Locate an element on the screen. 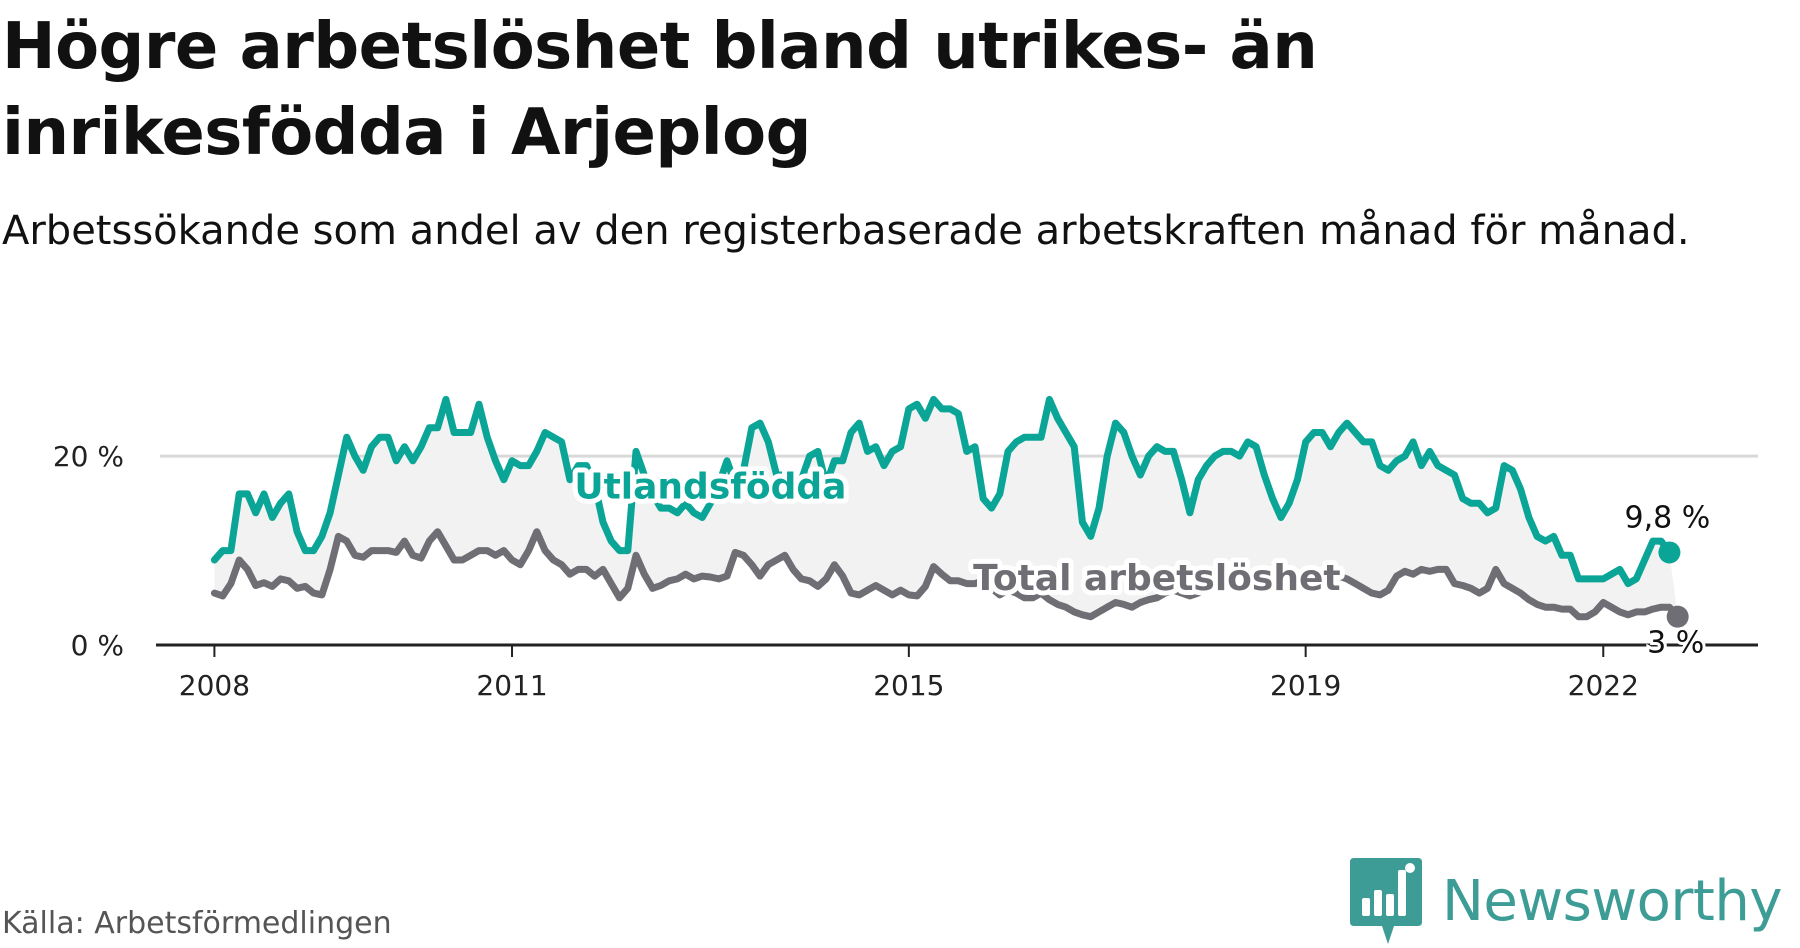  end-value-label: 3 % is located at coordinates (1675, 643).